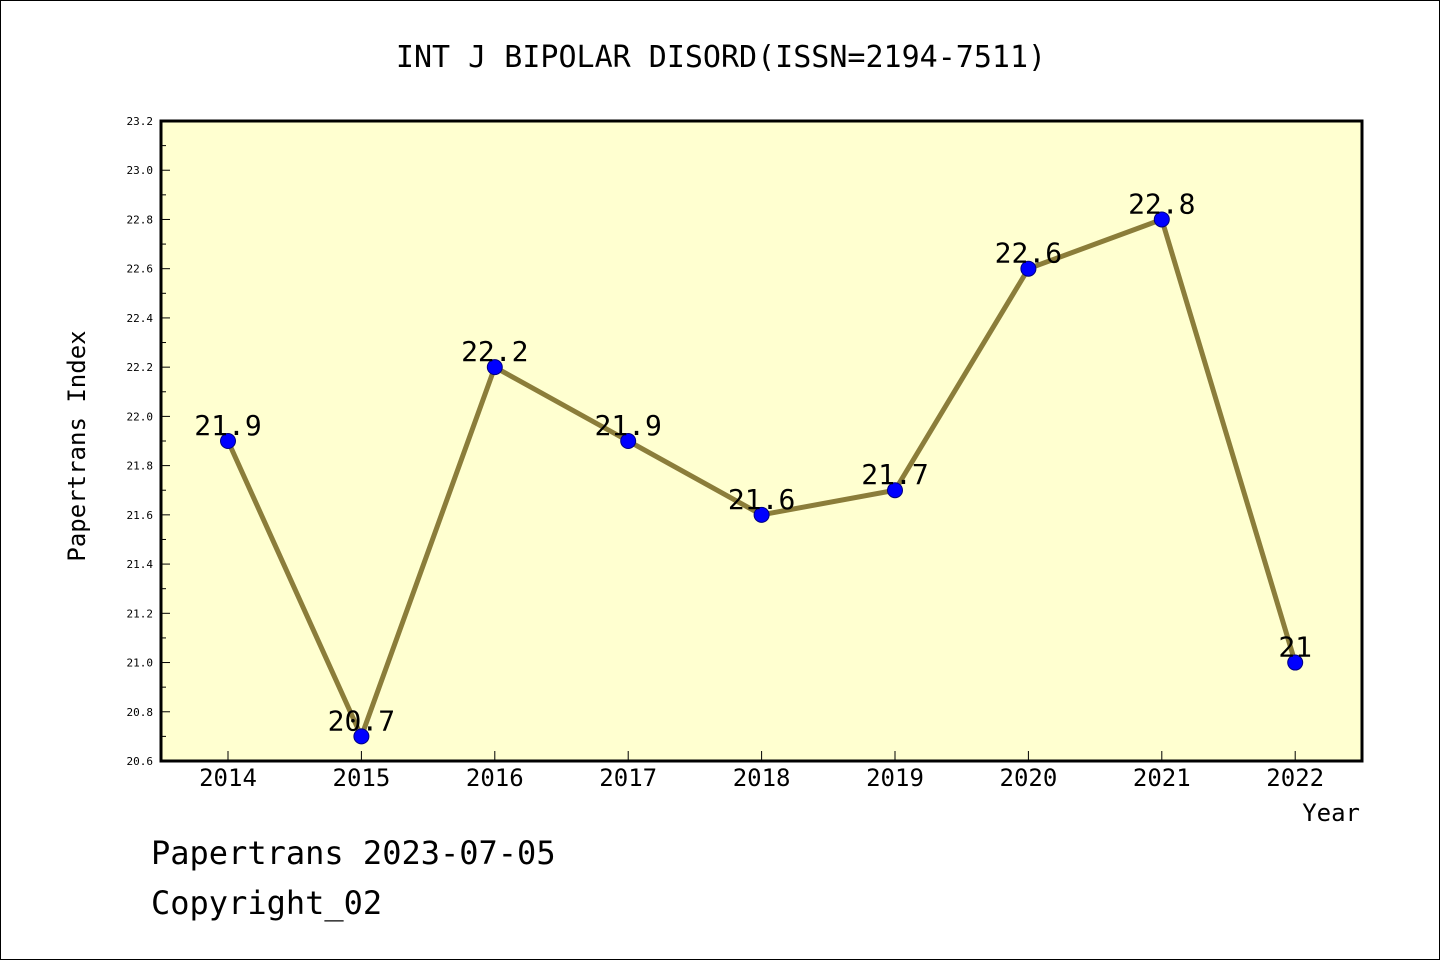  I want to click on data-label: 21, so click(1295, 647).